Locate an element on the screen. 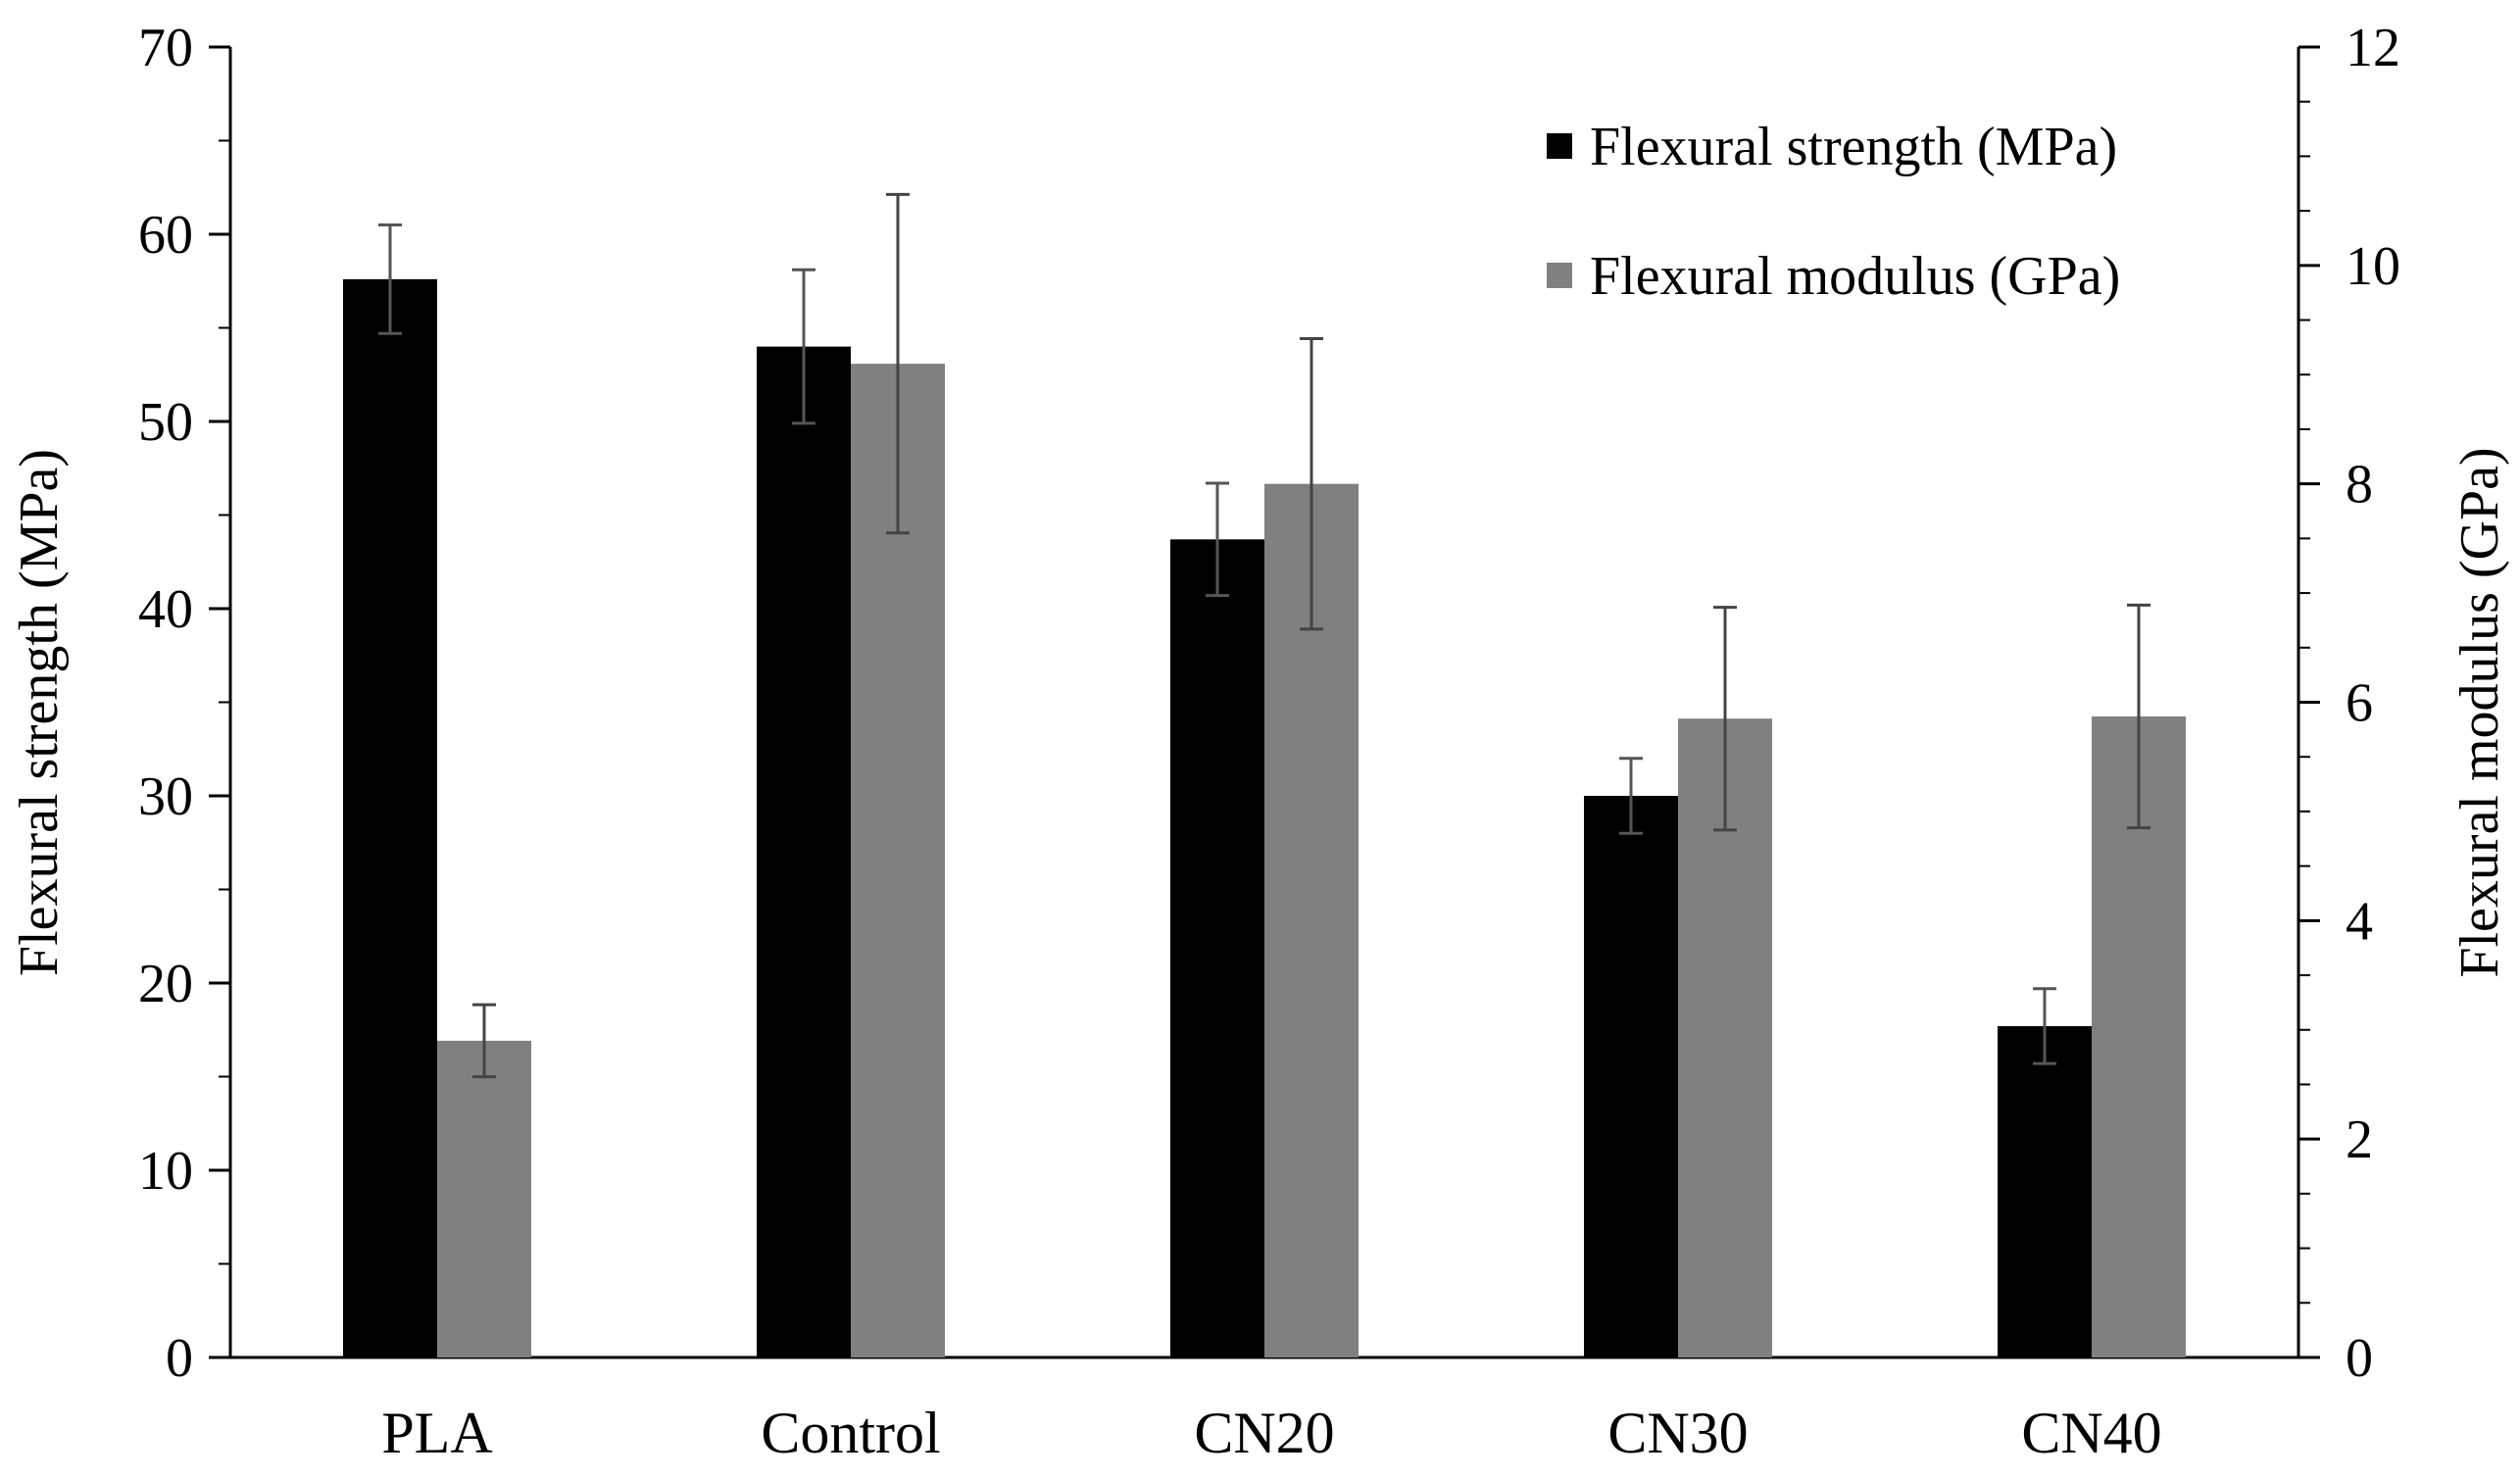 Image resolution: width=2520 pixels, height=1478 pixels. bar-strength-control is located at coordinates (804, 852).